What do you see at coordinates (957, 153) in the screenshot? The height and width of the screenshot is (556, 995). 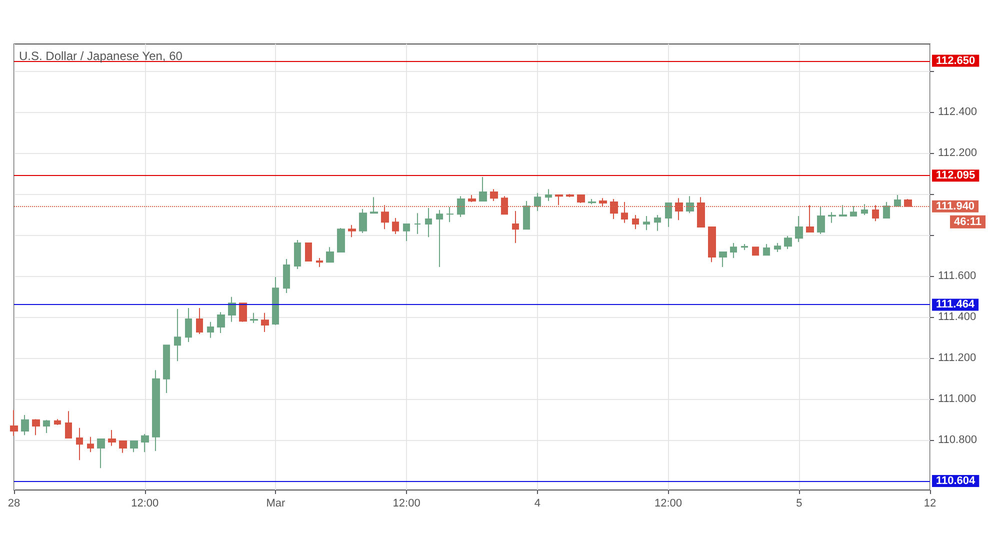 I see `y-tick-label: 112.200` at bounding box center [957, 153].